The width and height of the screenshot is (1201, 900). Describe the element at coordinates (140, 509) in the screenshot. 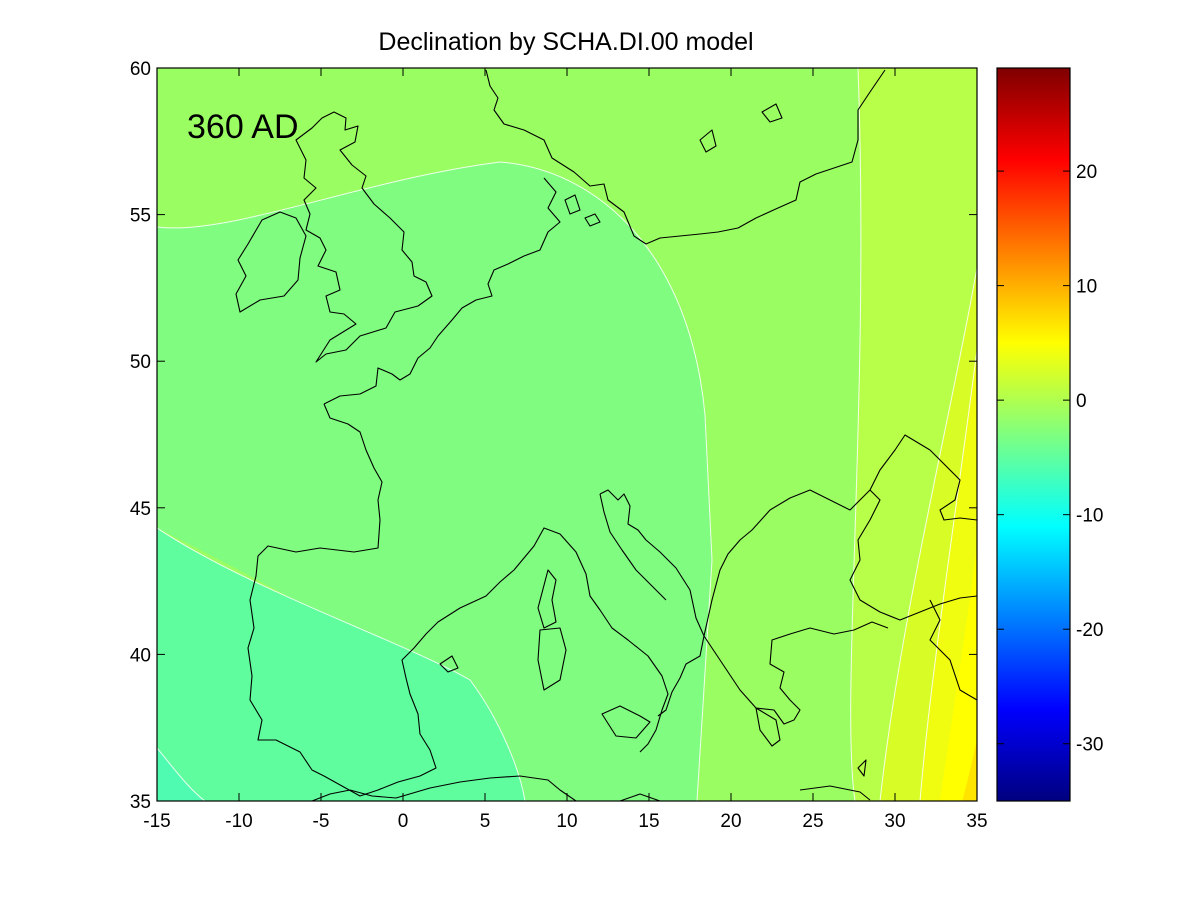

I see `y-tick-label: 45` at that location.